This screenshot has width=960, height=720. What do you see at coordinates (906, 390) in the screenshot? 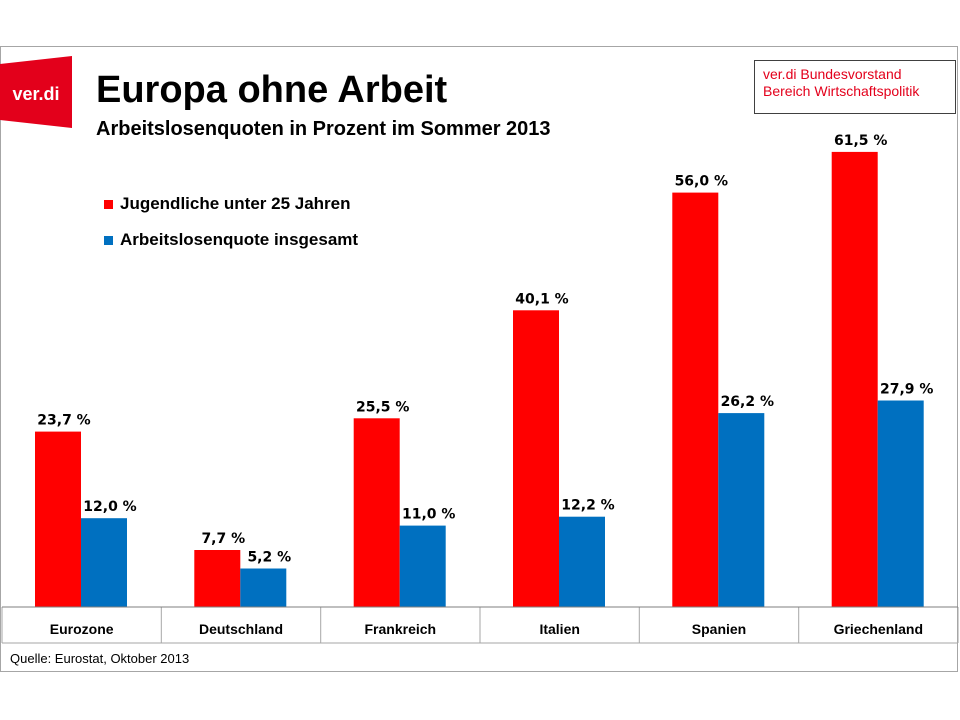
I see `data-label-griechenland-series-1: 27,9 %` at bounding box center [906, 390].